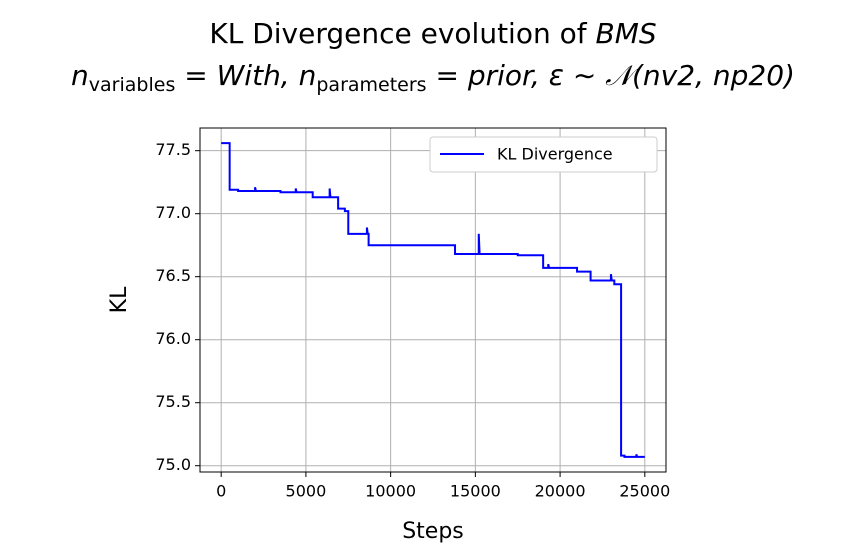 This screenshot has width=867, height=559. What do you see at coordinates (132, 85) in the screenshot?
I see `subtitle-subscript: variables` at bounding box center [132, 85].